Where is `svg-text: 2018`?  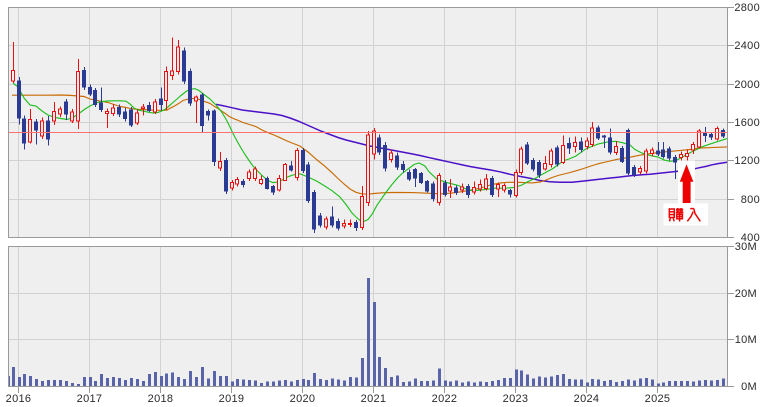
svg-text: 2018 is located at coordinates (161, 399).